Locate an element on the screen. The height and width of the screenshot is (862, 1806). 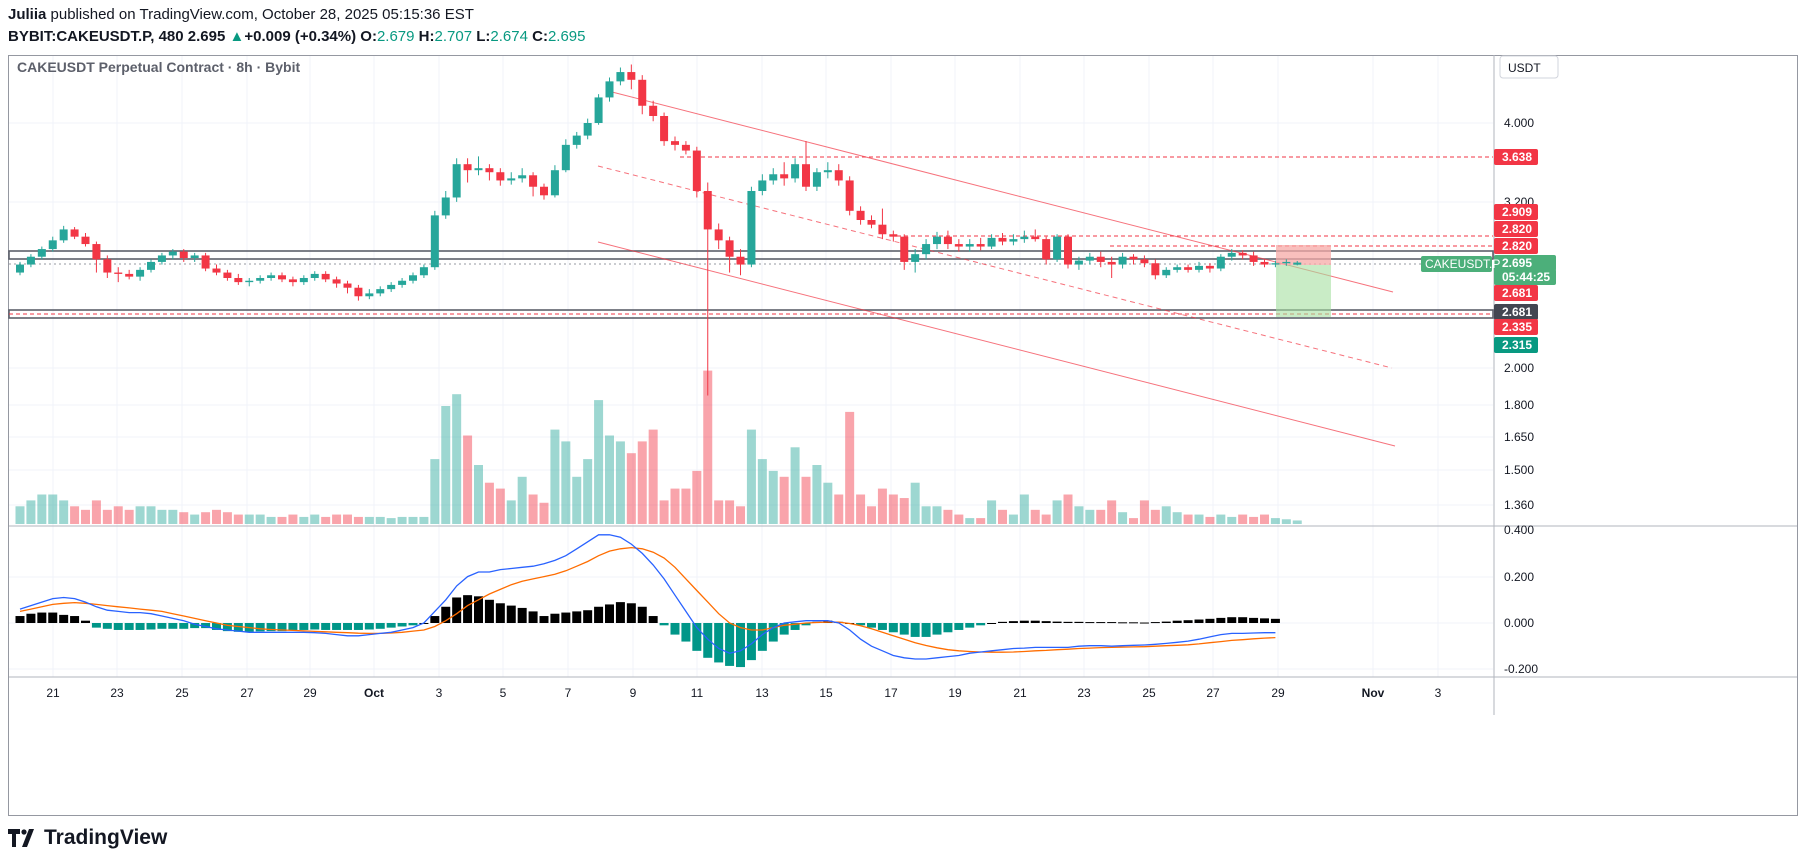
time-tick-label: 13 is located at coordinates (762, 693).